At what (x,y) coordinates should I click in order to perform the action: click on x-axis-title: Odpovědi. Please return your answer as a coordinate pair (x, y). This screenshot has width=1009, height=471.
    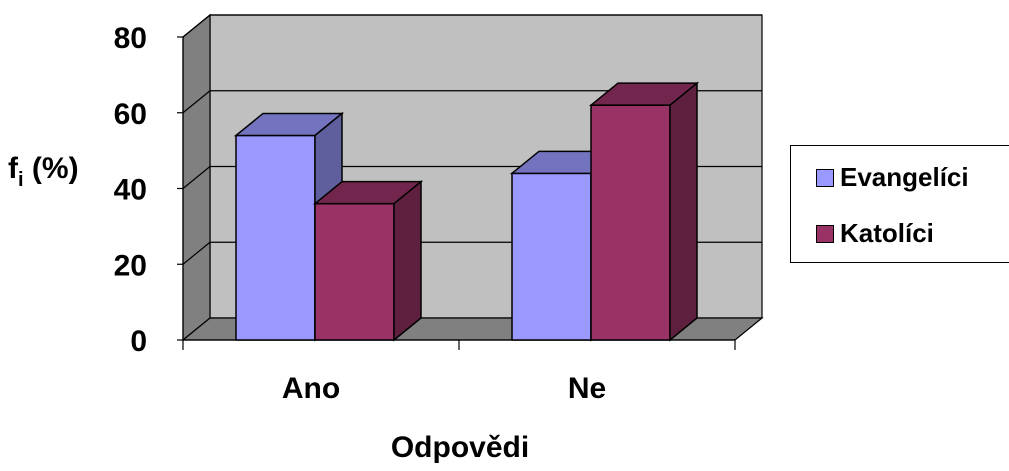
    Looking at the image, I should click on (460, 447).